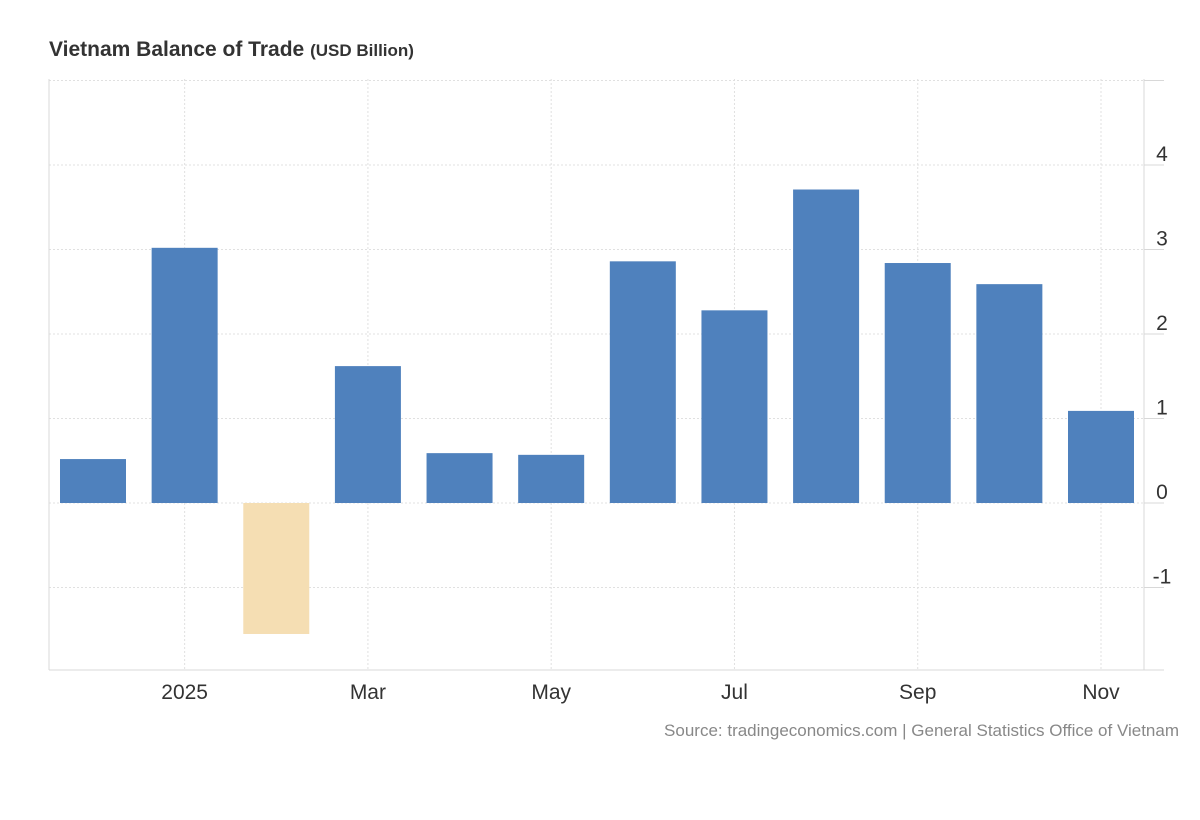  What do you see at coordinates (177, 49) in the screenshot?
I see `chart-title-text: Vietnam Balance of Trade` at bounding box center [177, 49].